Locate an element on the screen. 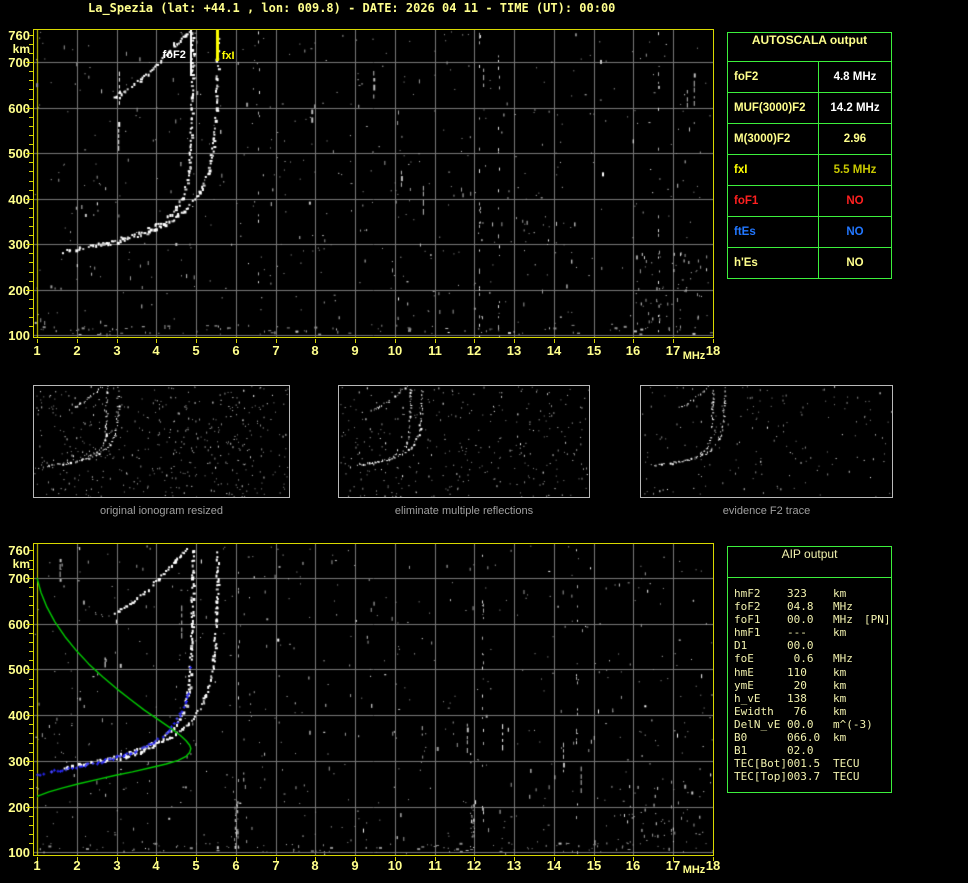 This screenshot has width=968, height=883. aip-parameter-value: --- is located at coordinates (797, 633).